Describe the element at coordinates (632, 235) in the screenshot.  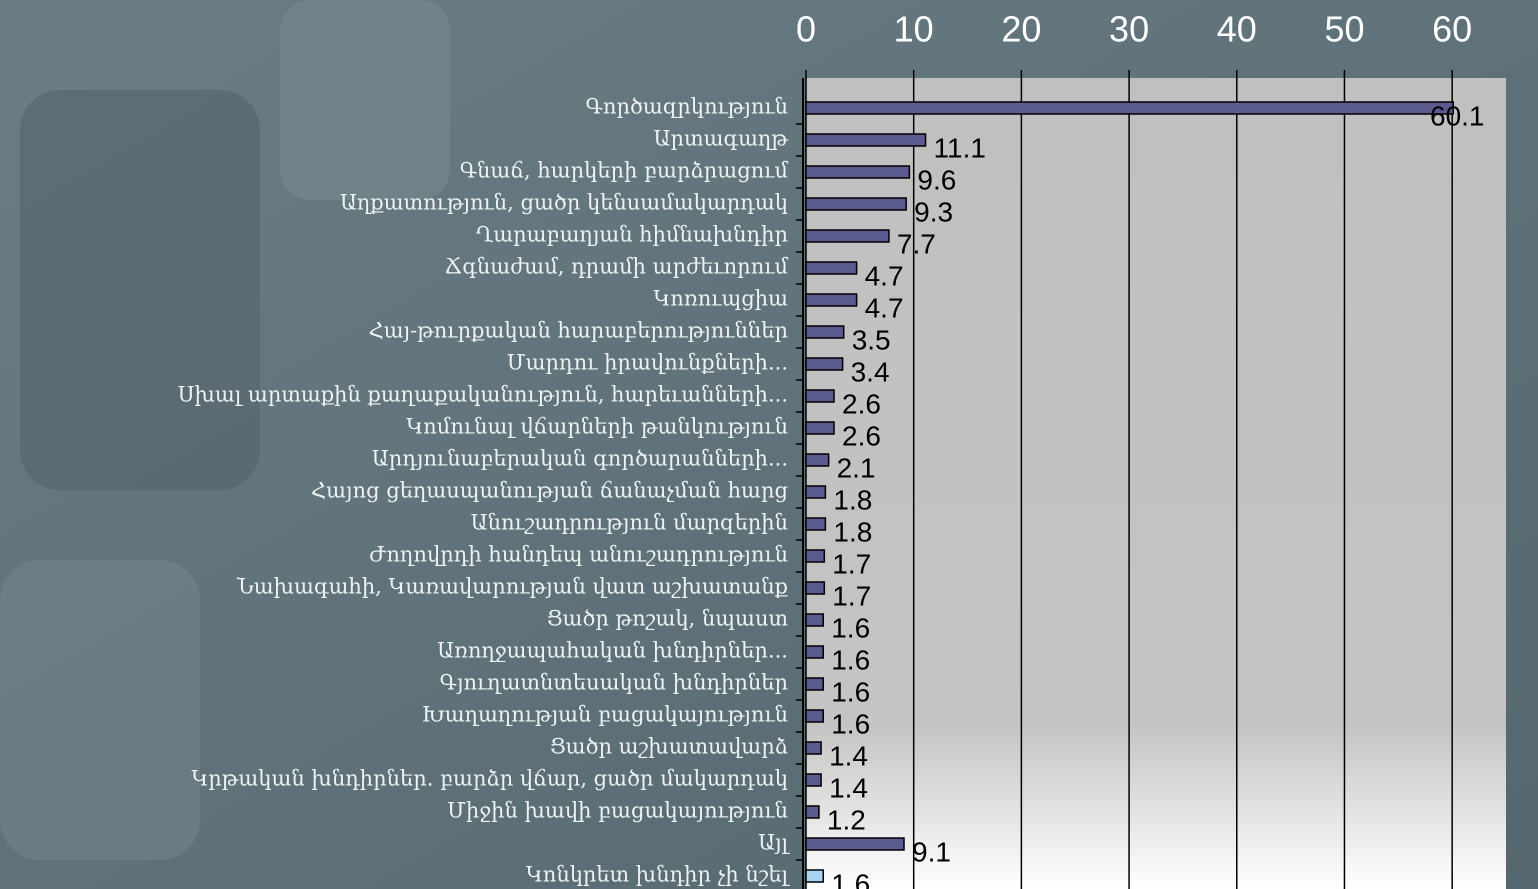
I see `y-tick-label: Ղարաբաղյան հիմնախնդիր` at that location.